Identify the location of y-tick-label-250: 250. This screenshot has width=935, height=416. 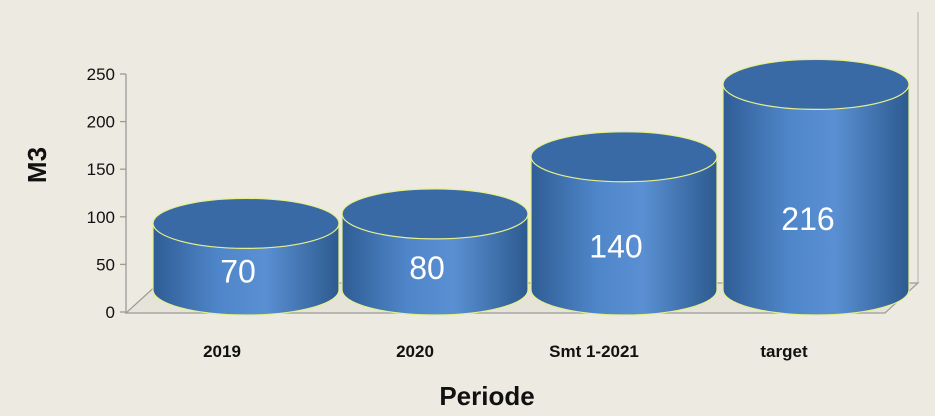
(101, 74).